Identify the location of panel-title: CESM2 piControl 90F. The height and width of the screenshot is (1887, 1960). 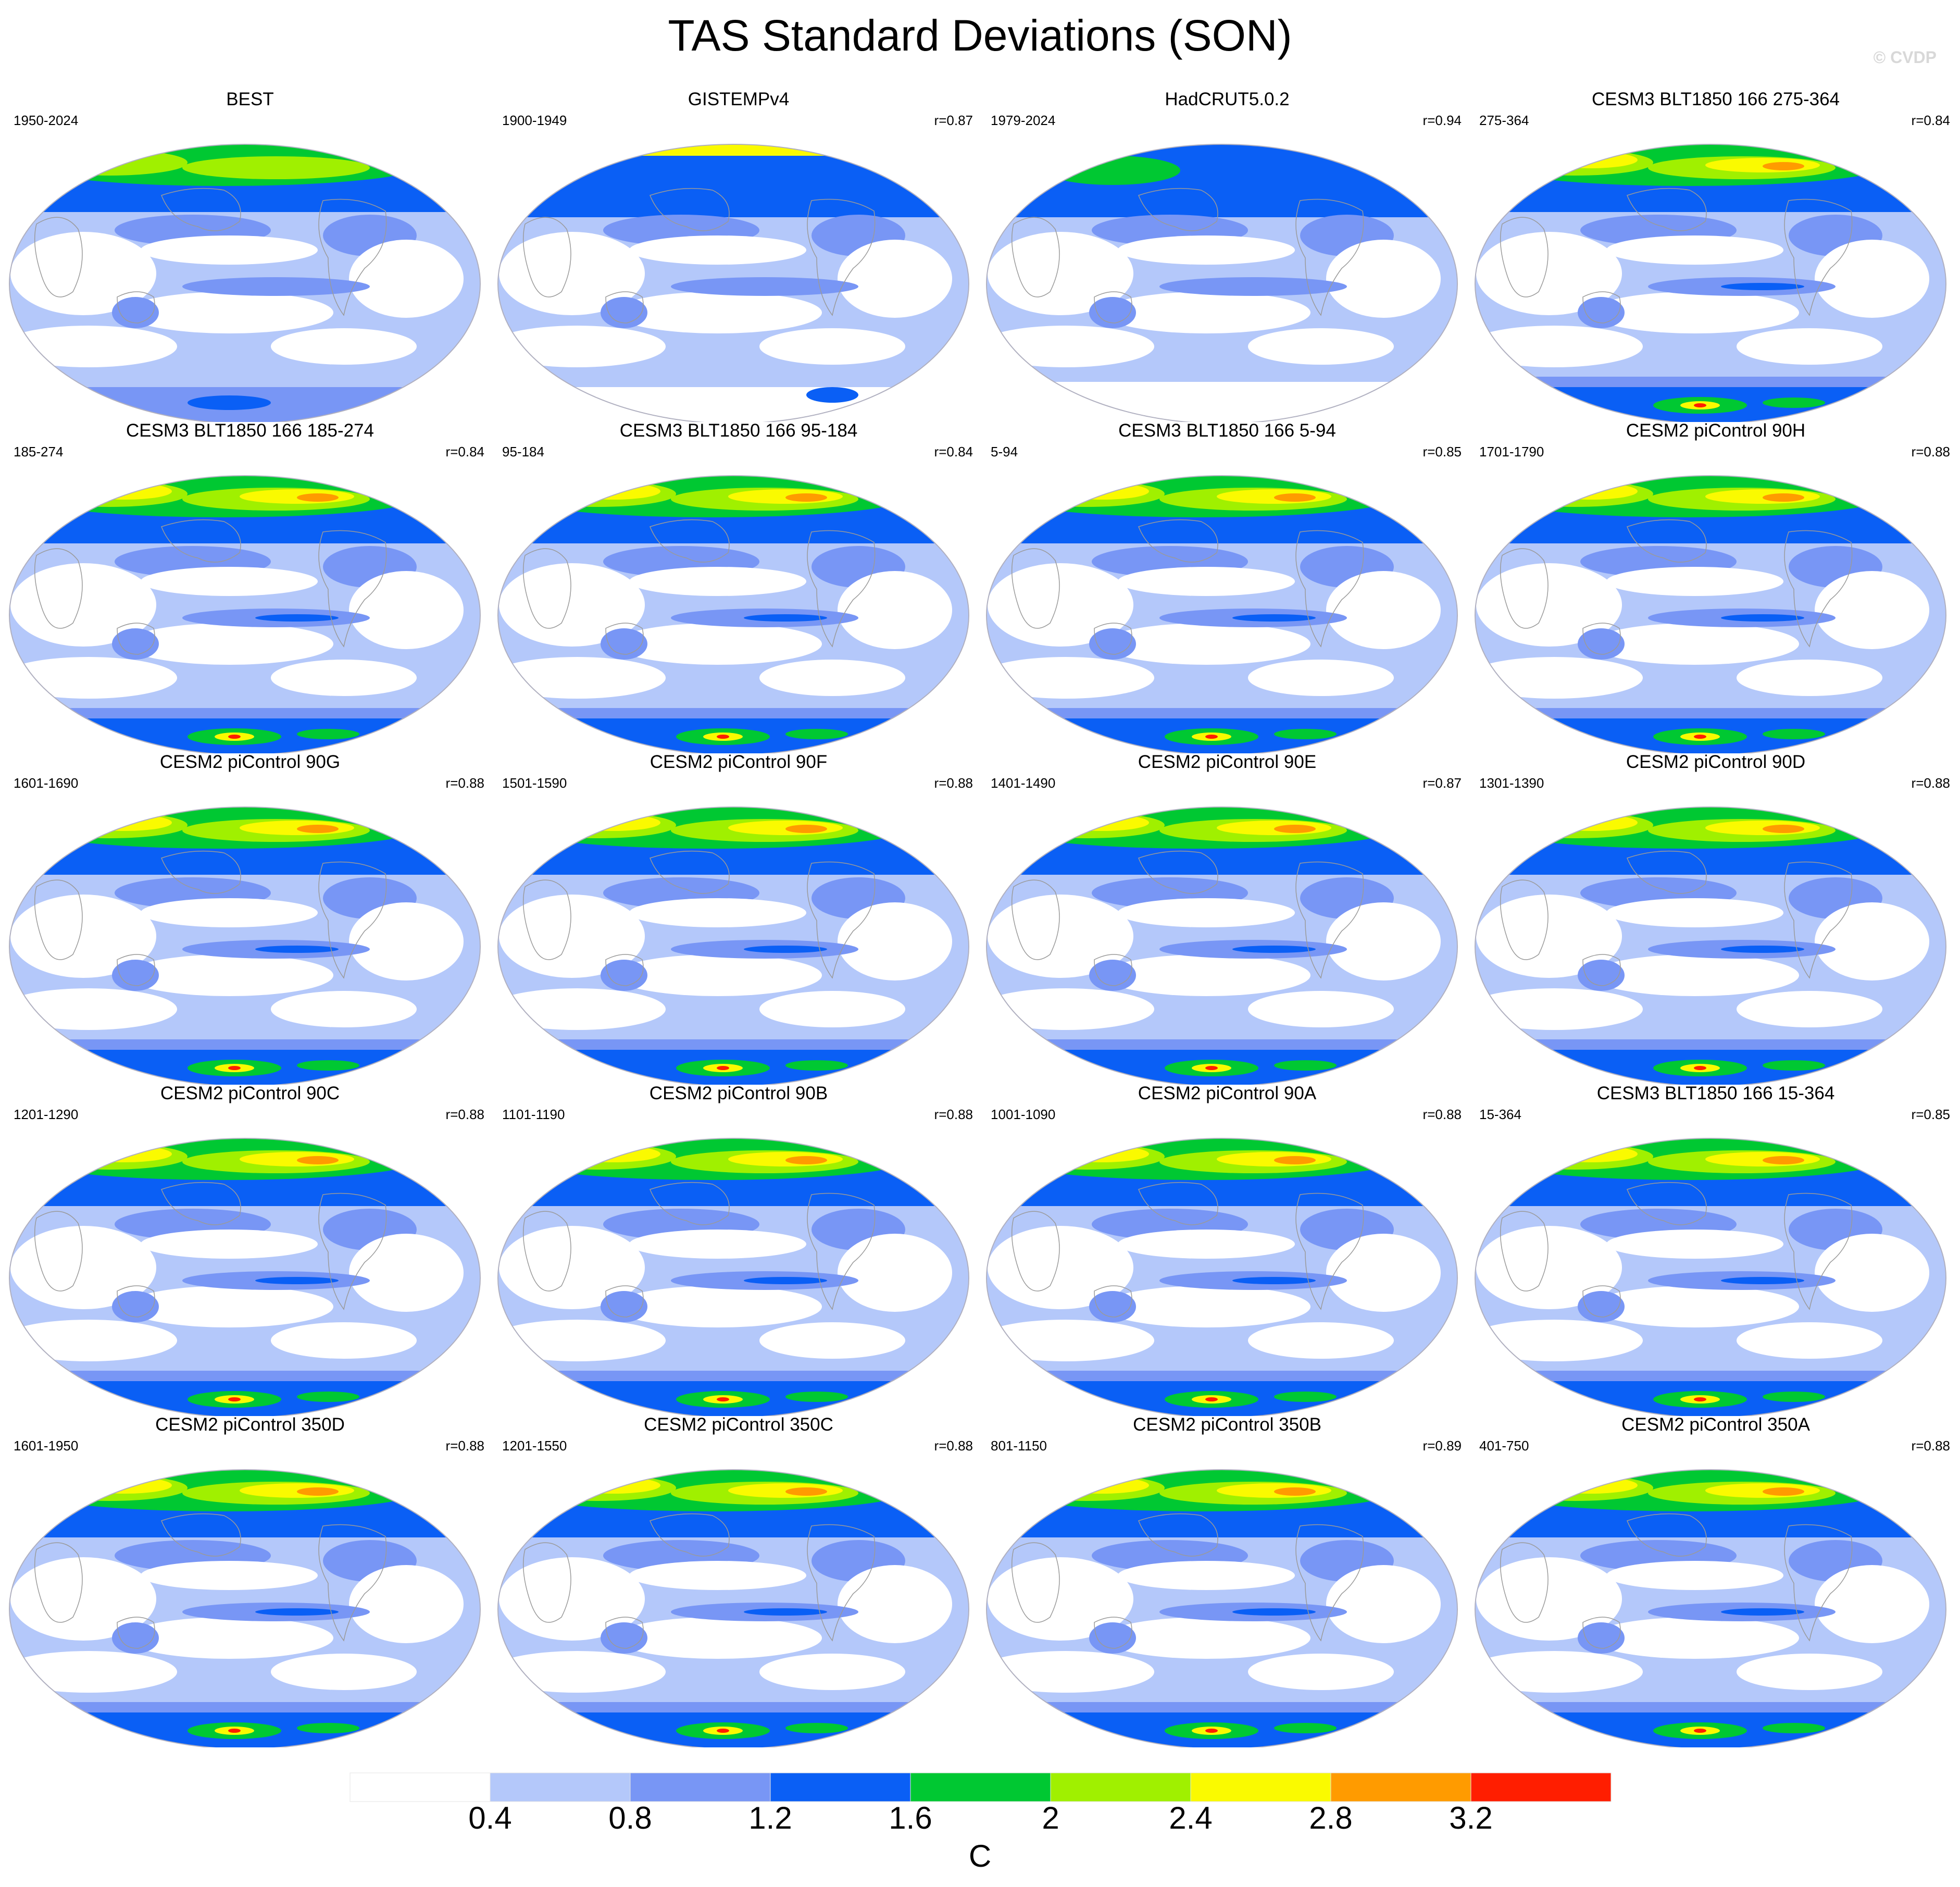
(739, 762).